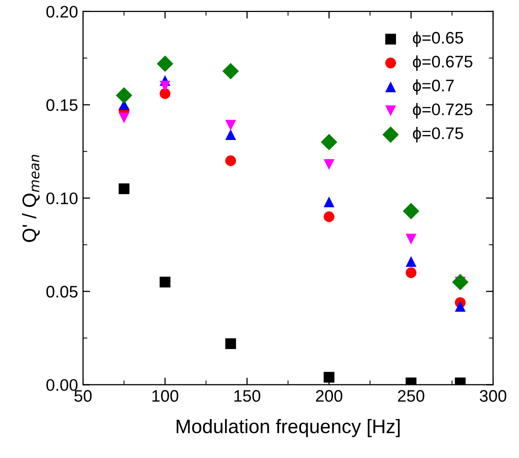  I want to click on x-tick-label: 200, so click(329, 396).